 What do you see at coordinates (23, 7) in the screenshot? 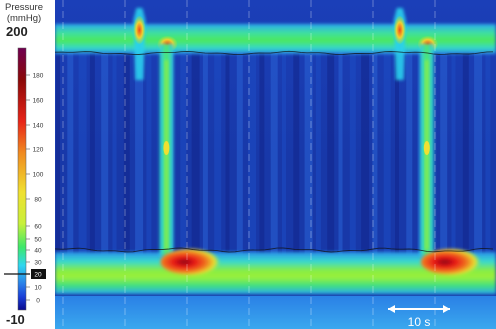
I see `colorbar-title-text: Pressure` at bounding box center [23, 7].